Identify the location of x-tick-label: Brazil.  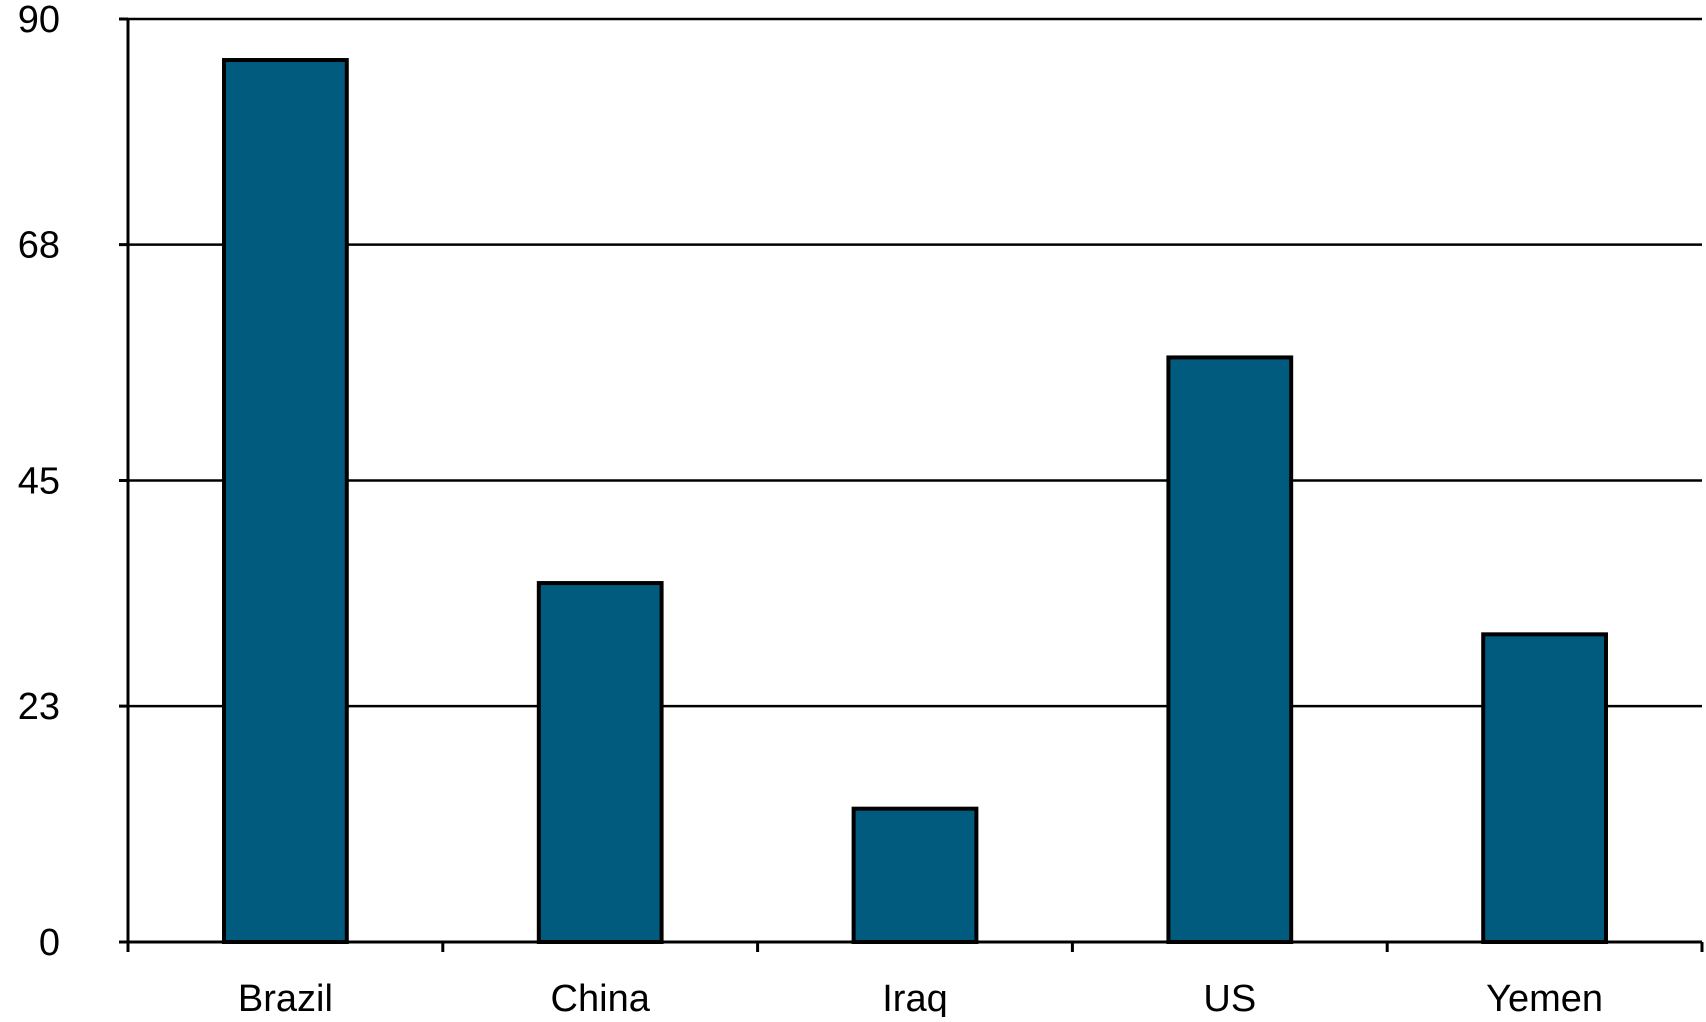
(285, 997).